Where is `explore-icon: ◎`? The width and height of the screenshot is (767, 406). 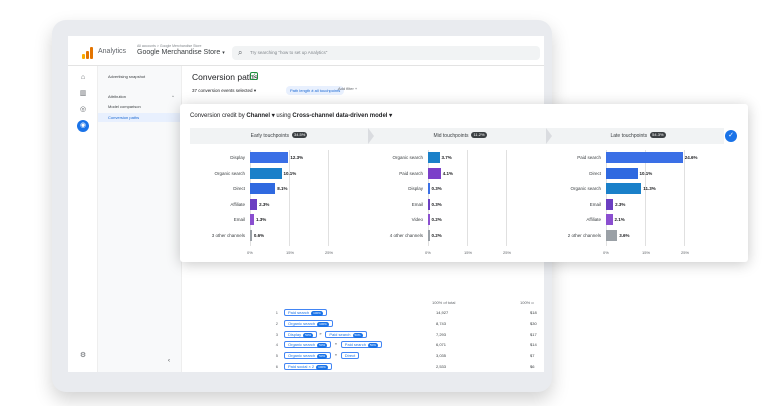
explore-icon: ◎ is located at coordinates (83, 109).